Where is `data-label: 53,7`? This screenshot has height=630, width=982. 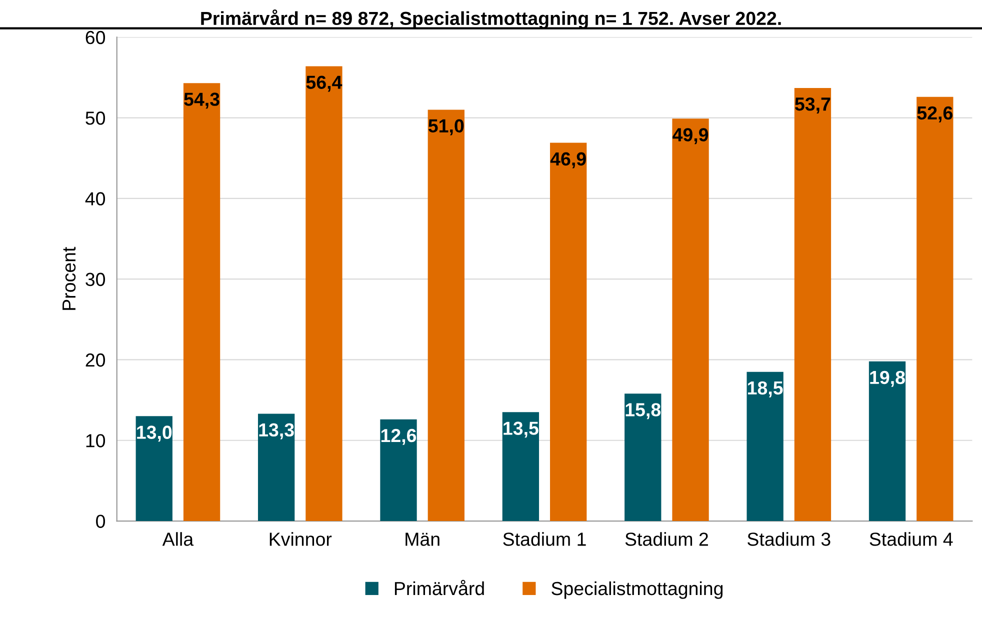
data-label: 53,7 is located at coordinates (812, 105).